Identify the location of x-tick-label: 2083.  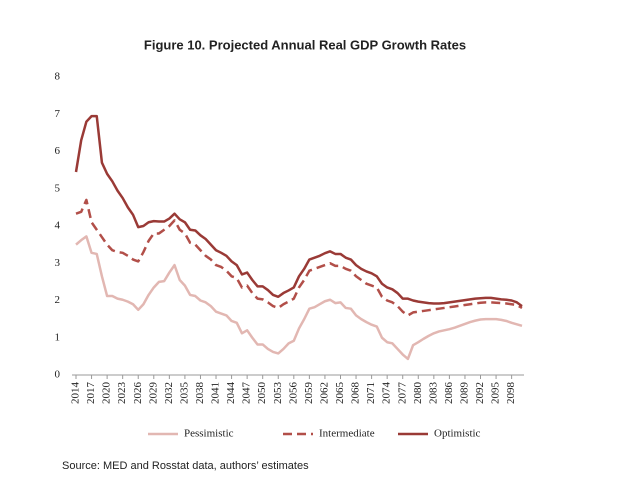
(433, 393).